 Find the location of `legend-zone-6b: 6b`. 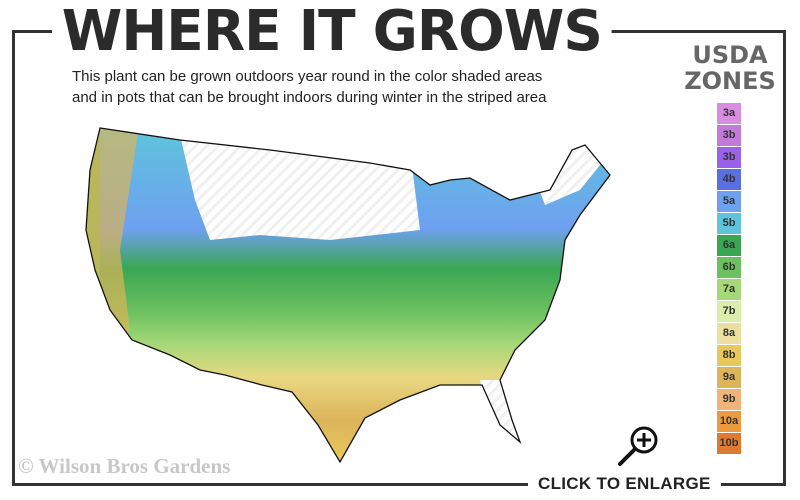

legend-zone-6b: 6b is located at coordinates (729, 267).